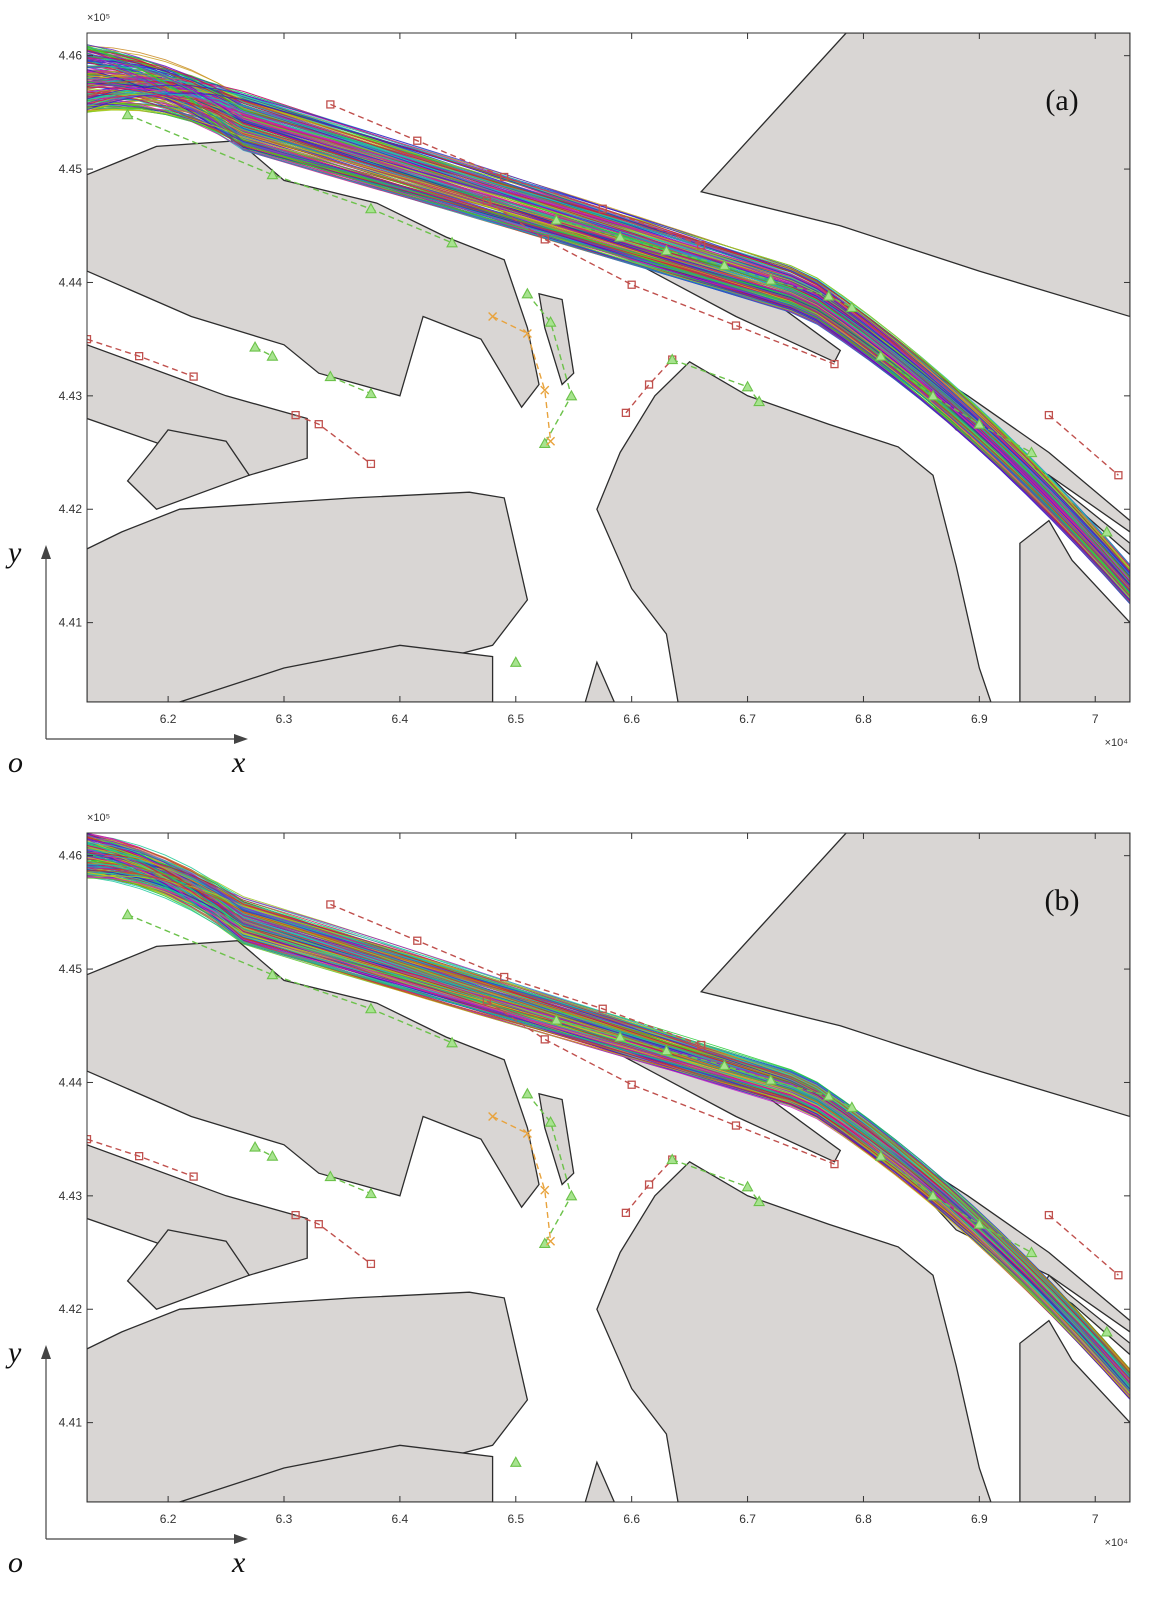  Describe the element at coordinates (516, 175) in the screenshot. I see `series-0-red-square` at that location.